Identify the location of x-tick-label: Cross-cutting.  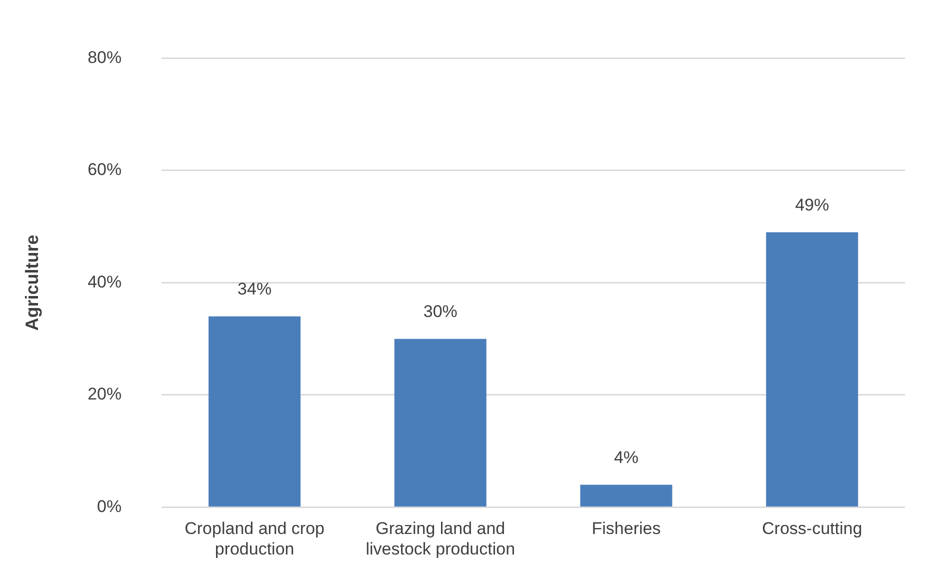
(812, 528).